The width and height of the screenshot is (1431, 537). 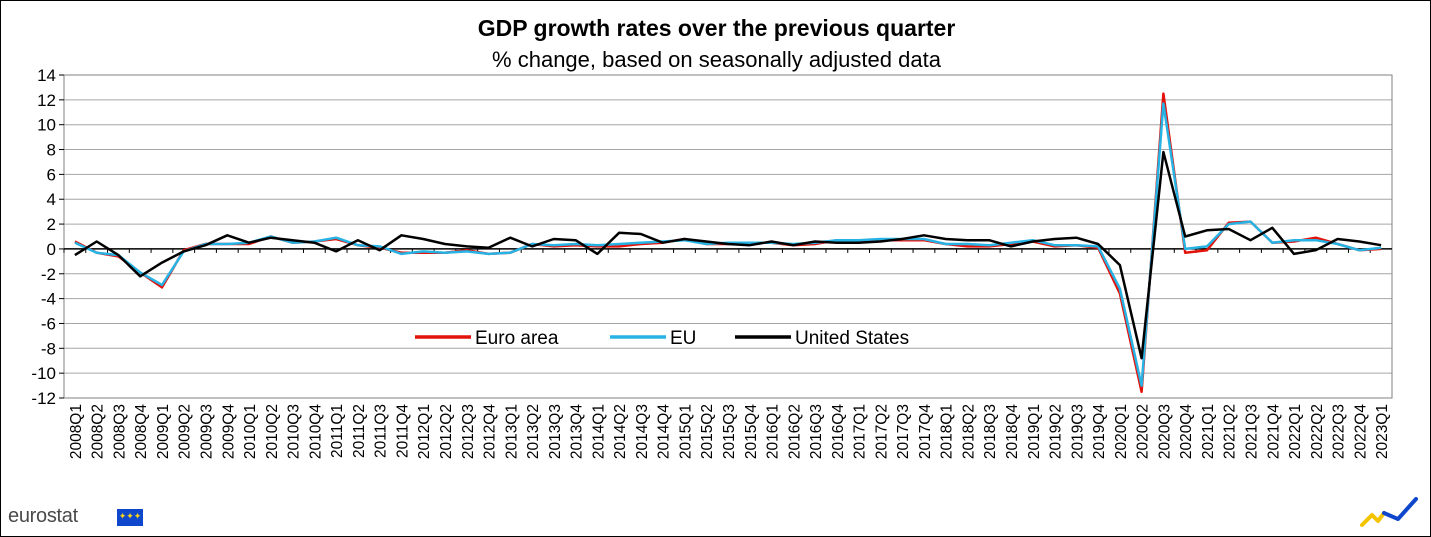 I want to click on x-tick-label: 2020Q3, so click(x=1164, y=431).